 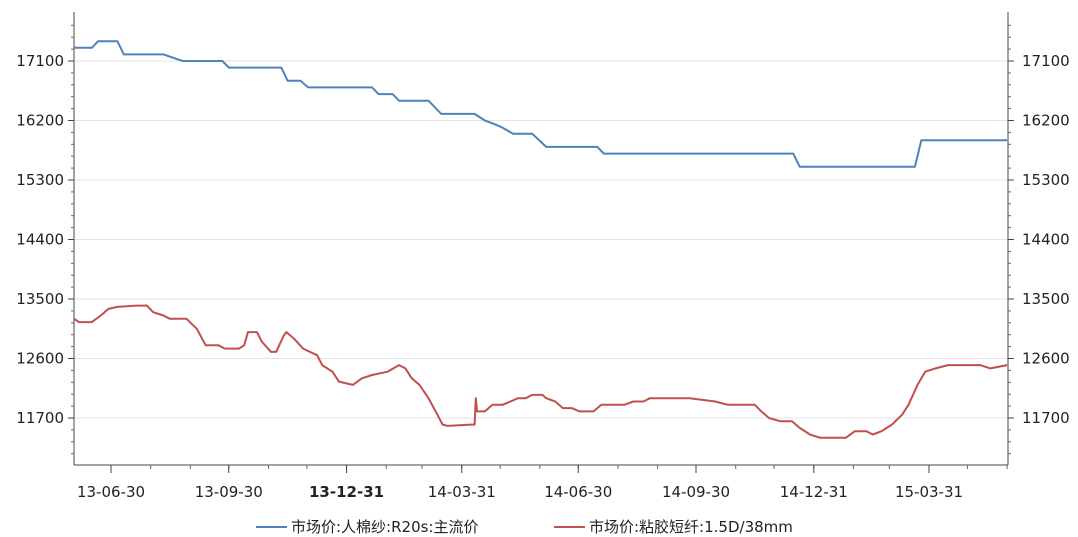 What do you see at coordinates (814, 492) in the screenshot?
I see `x-tick-label-14-12-31: 14-12-31` at bounding box center [814, 492].